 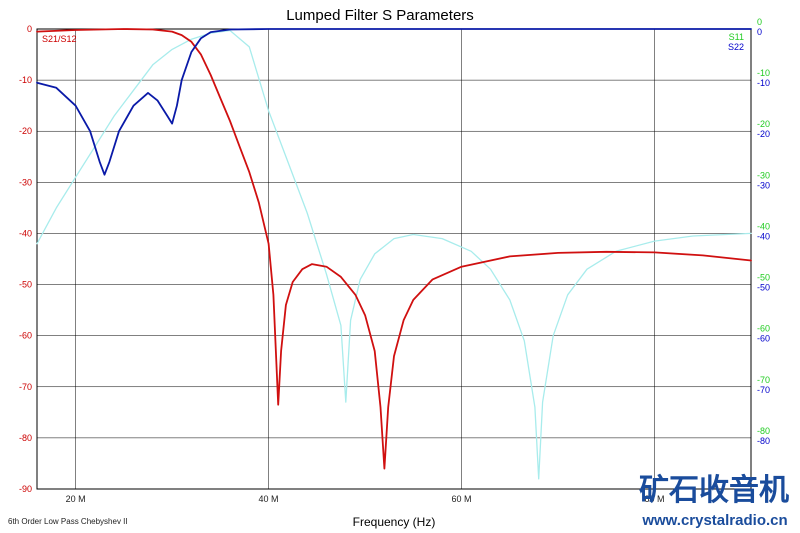 I want to click on y-tick-left-1: -10, so click(x=25, y=80).